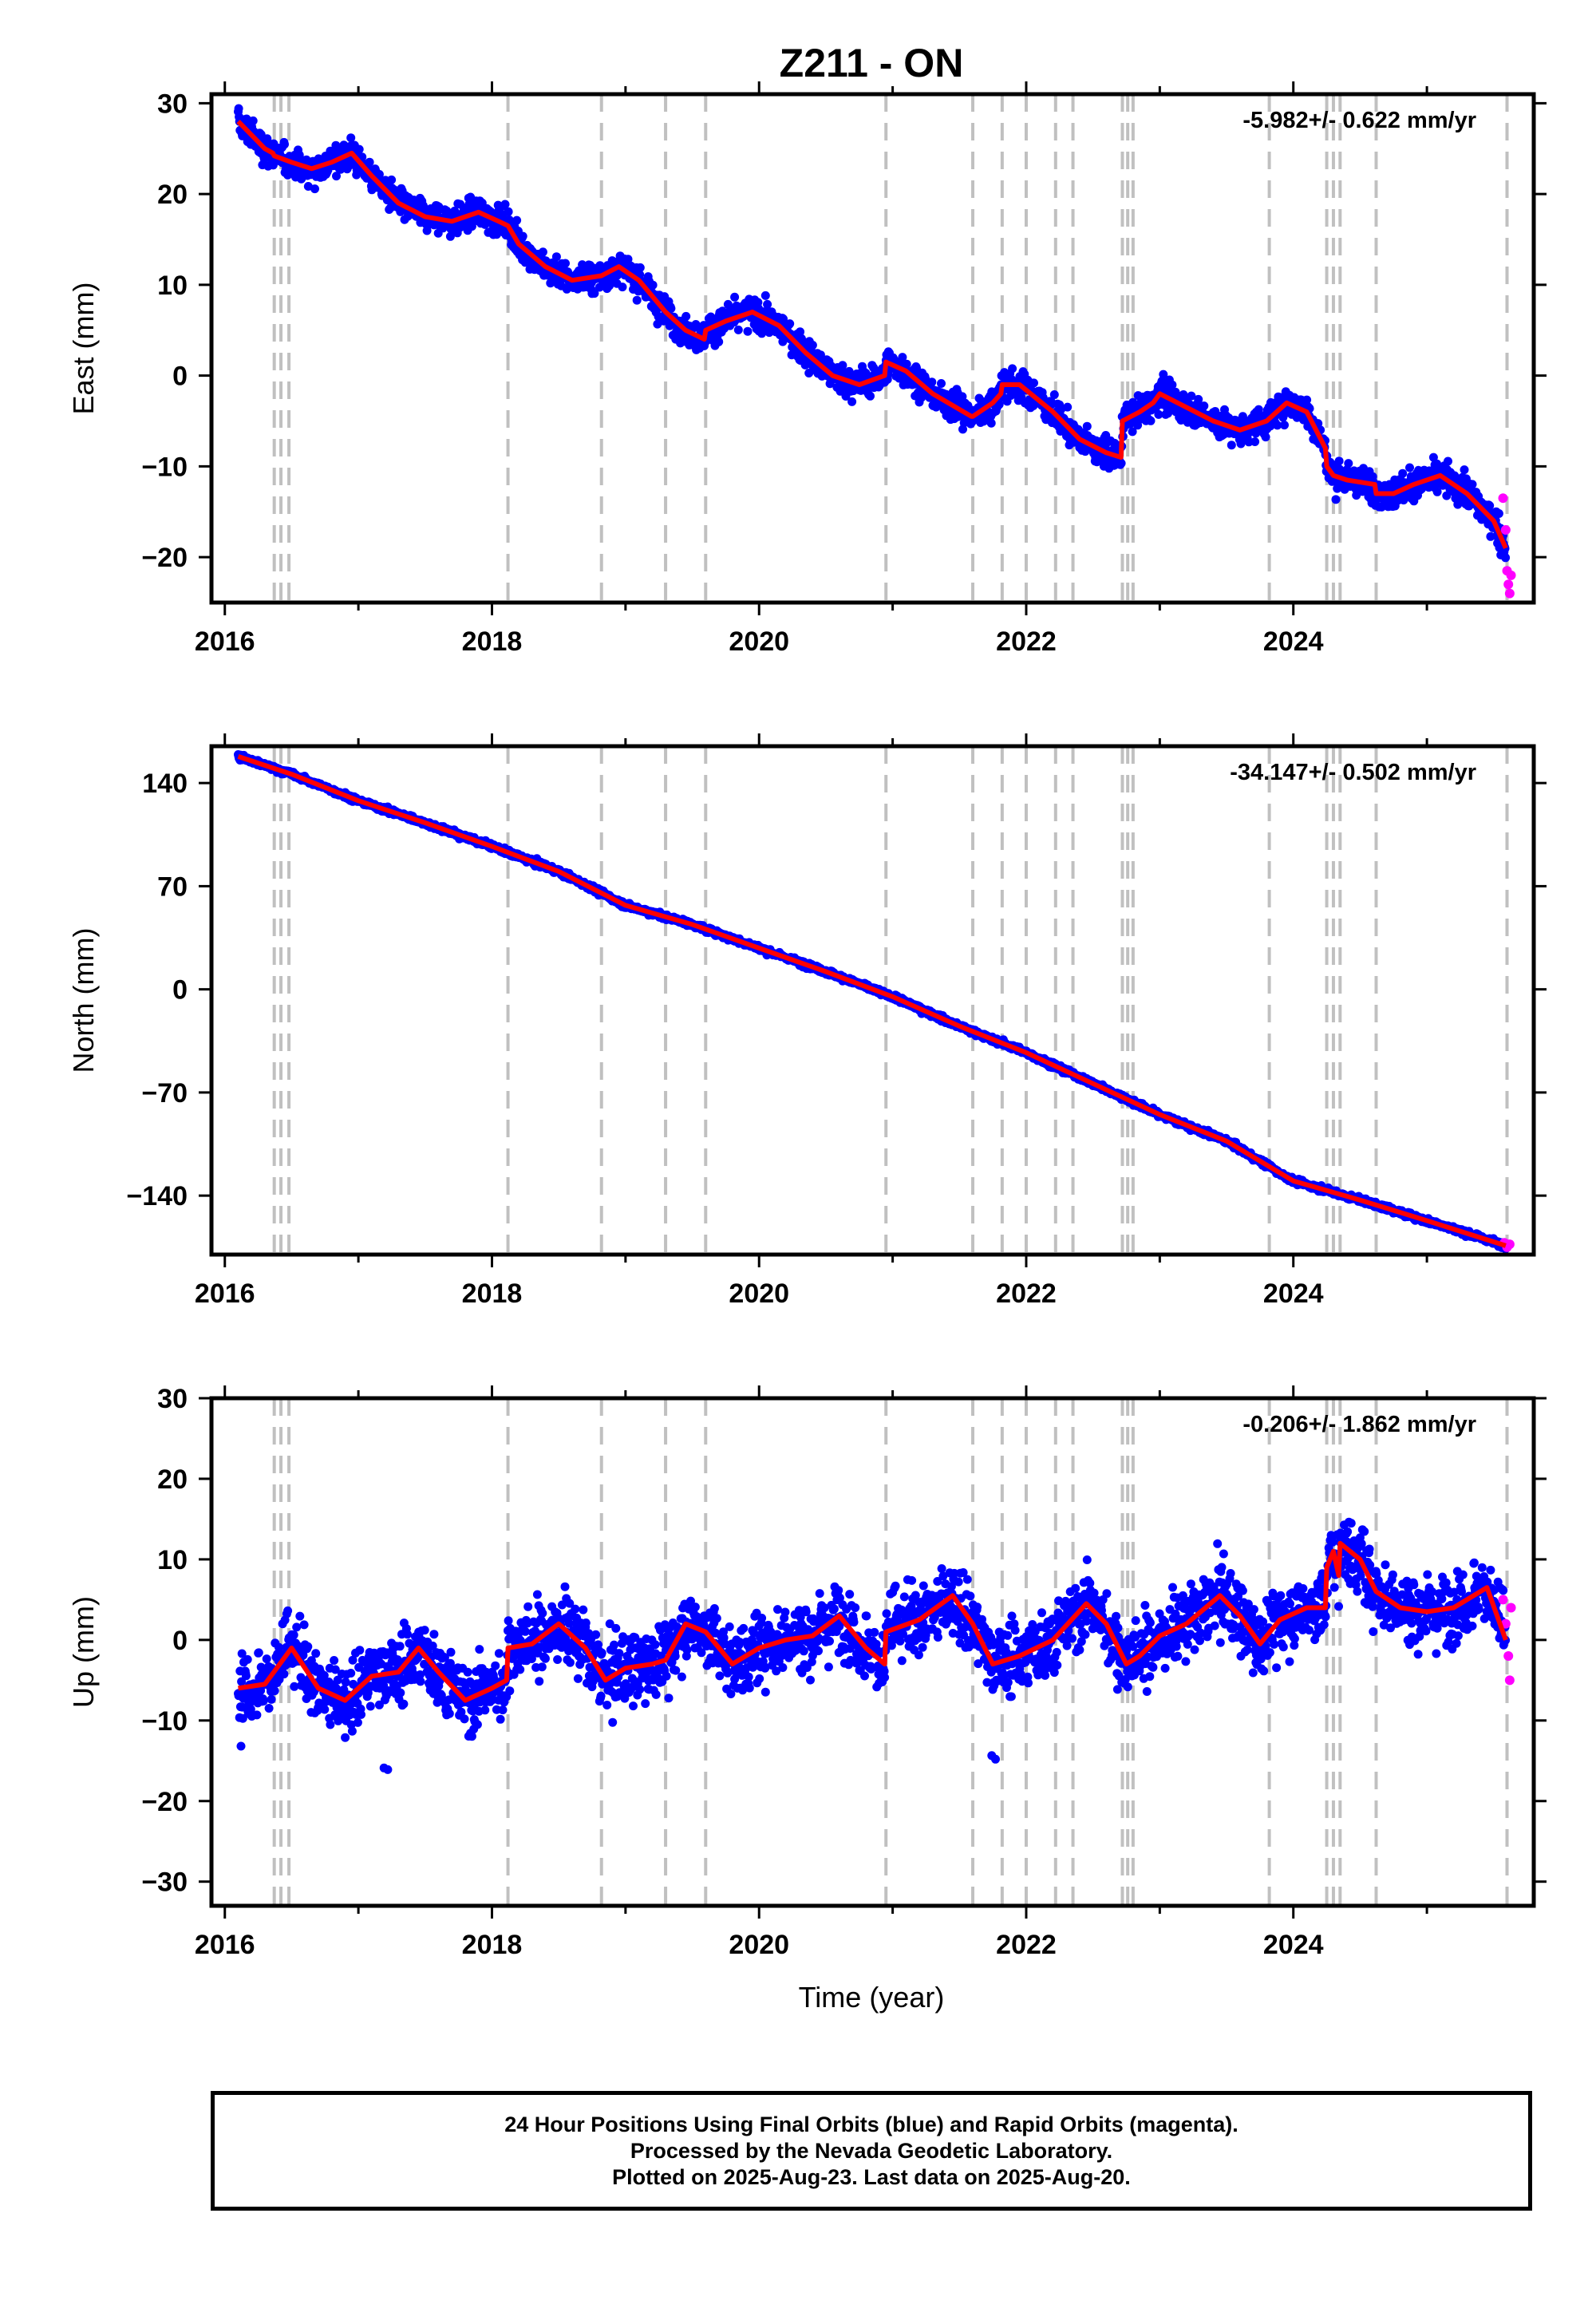 The image size is (1596, 2316). Describe the element at coordinates (164, 558) in the screenshot. I see `y-tick-label: −20` at that location.